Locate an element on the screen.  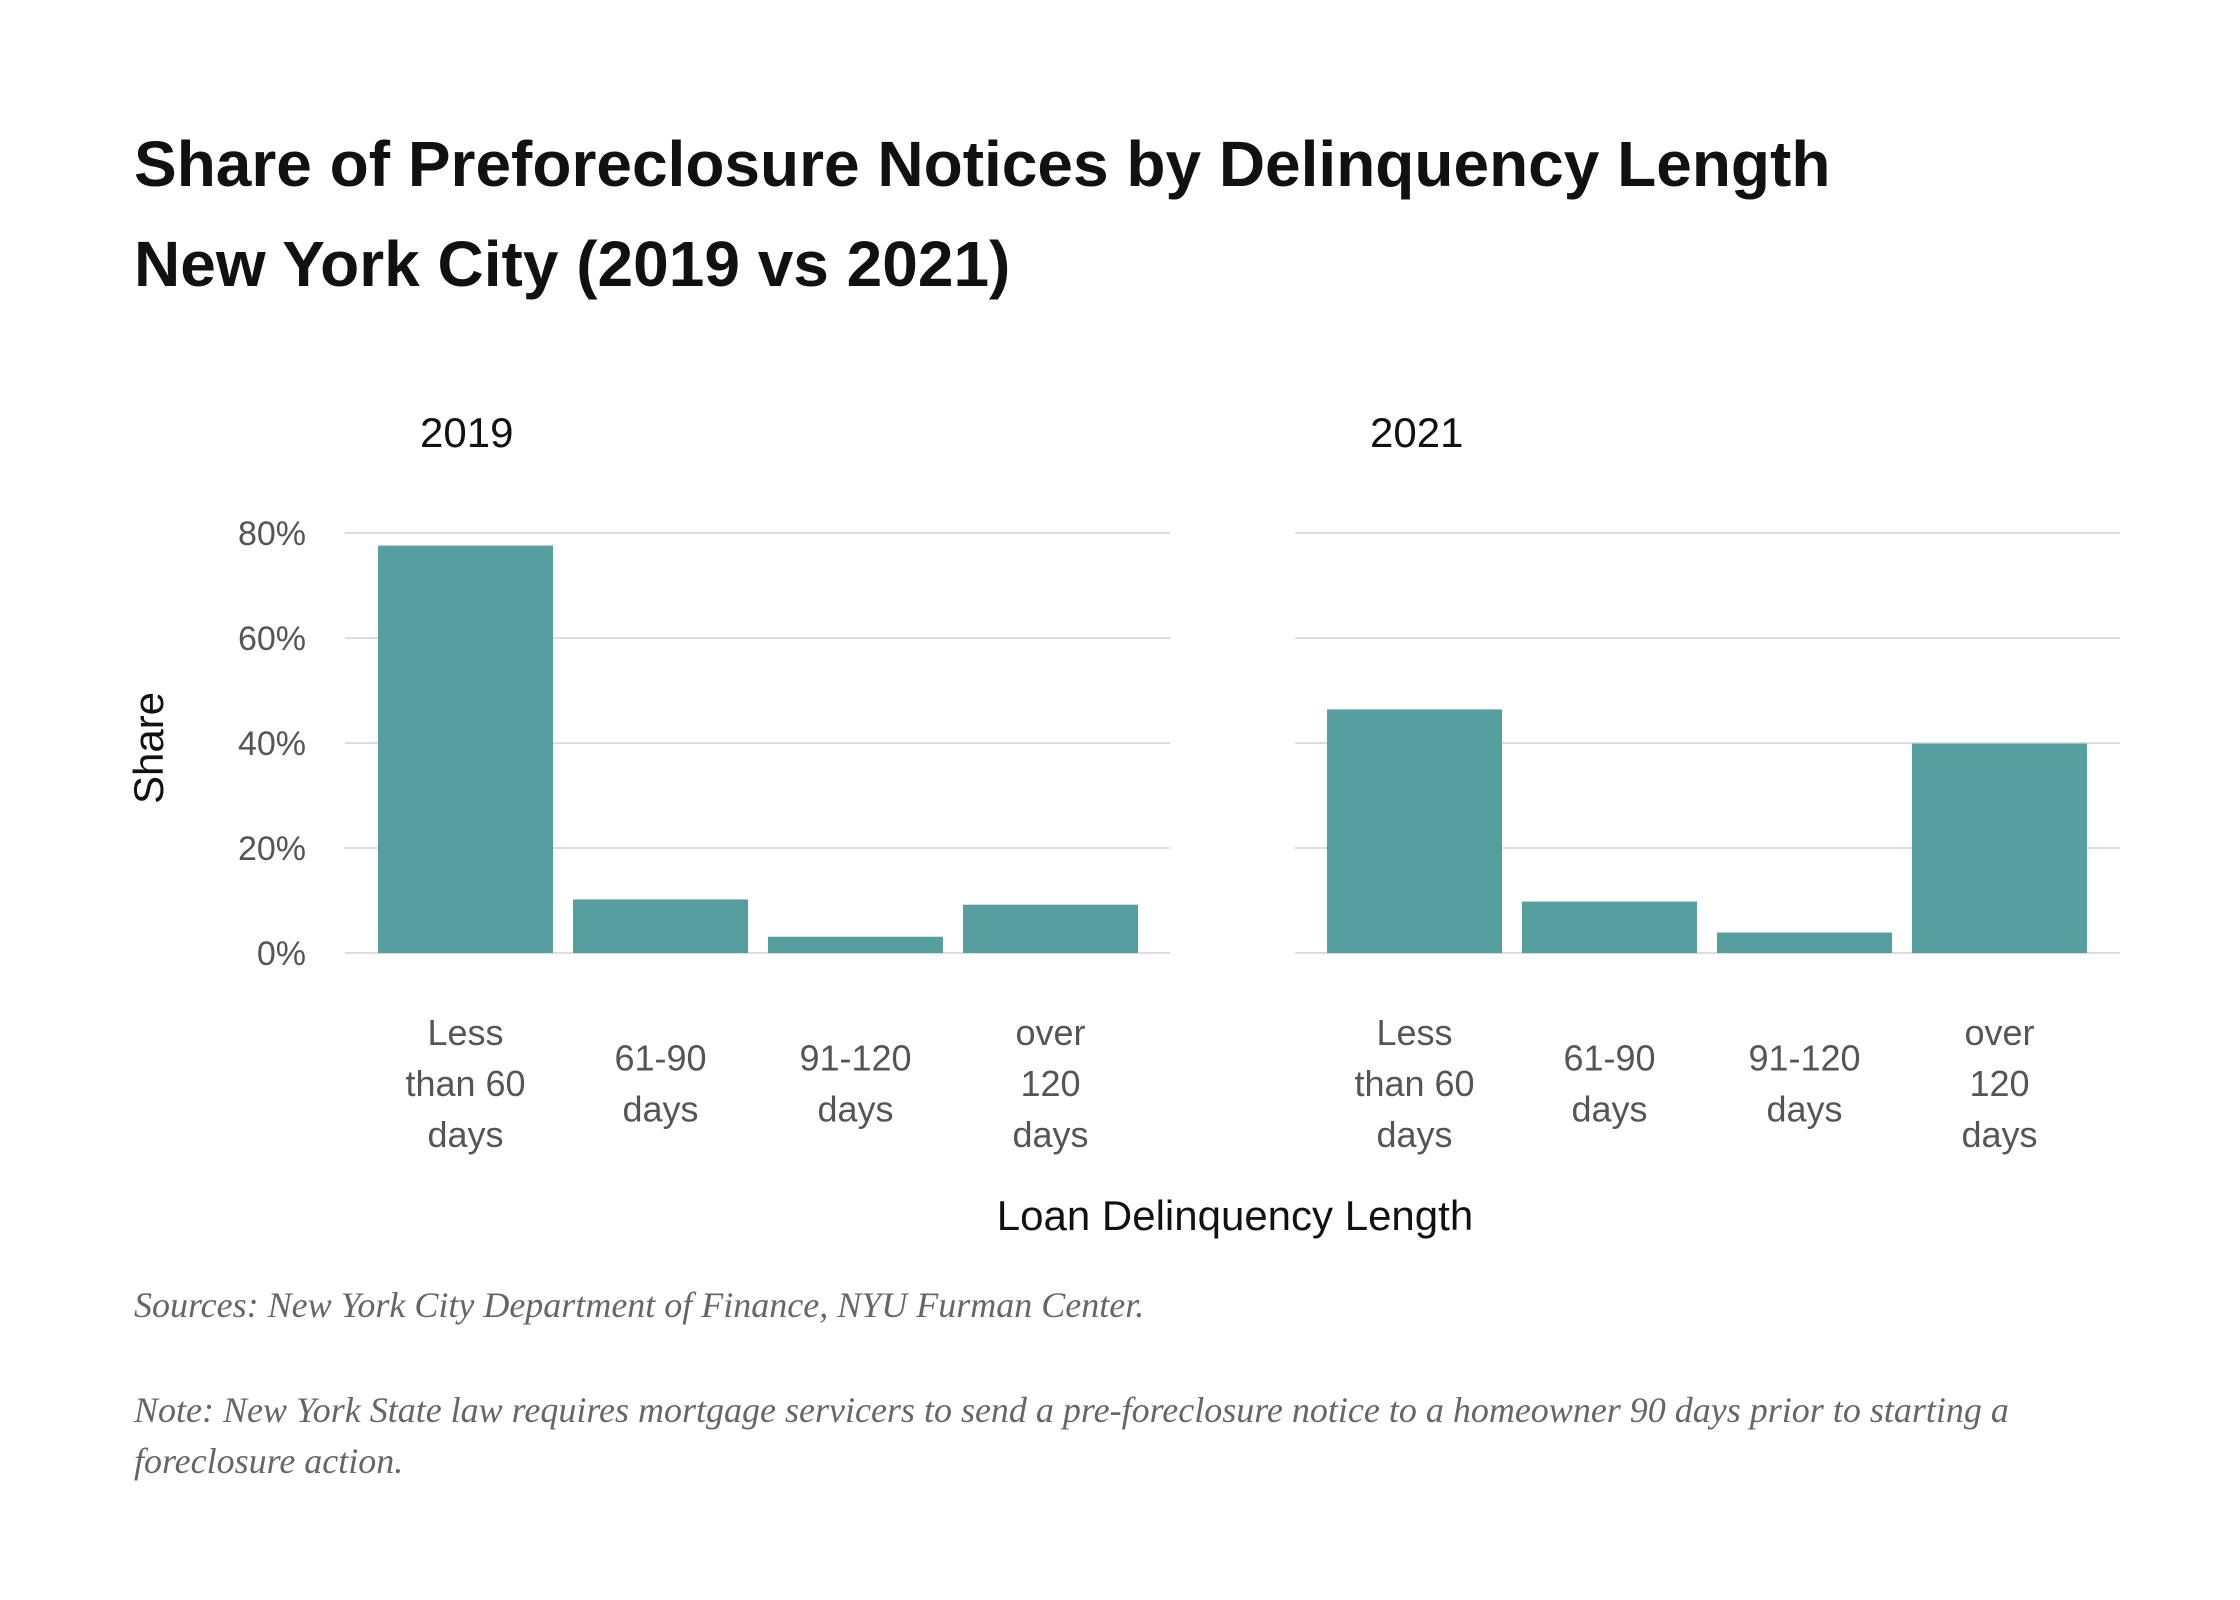
panel-title: 2019 is located at coordinates (466, 432).